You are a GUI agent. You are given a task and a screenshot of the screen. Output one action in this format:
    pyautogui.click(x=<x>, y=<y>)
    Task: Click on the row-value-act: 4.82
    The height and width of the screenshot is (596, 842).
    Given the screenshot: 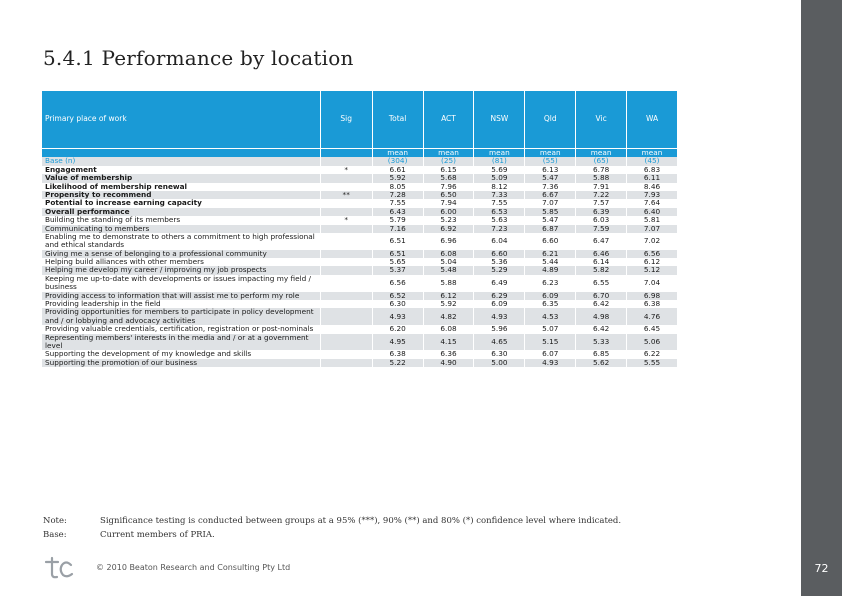 What is the action you would take?
    pyautogui.click(x=449, y=317)
    